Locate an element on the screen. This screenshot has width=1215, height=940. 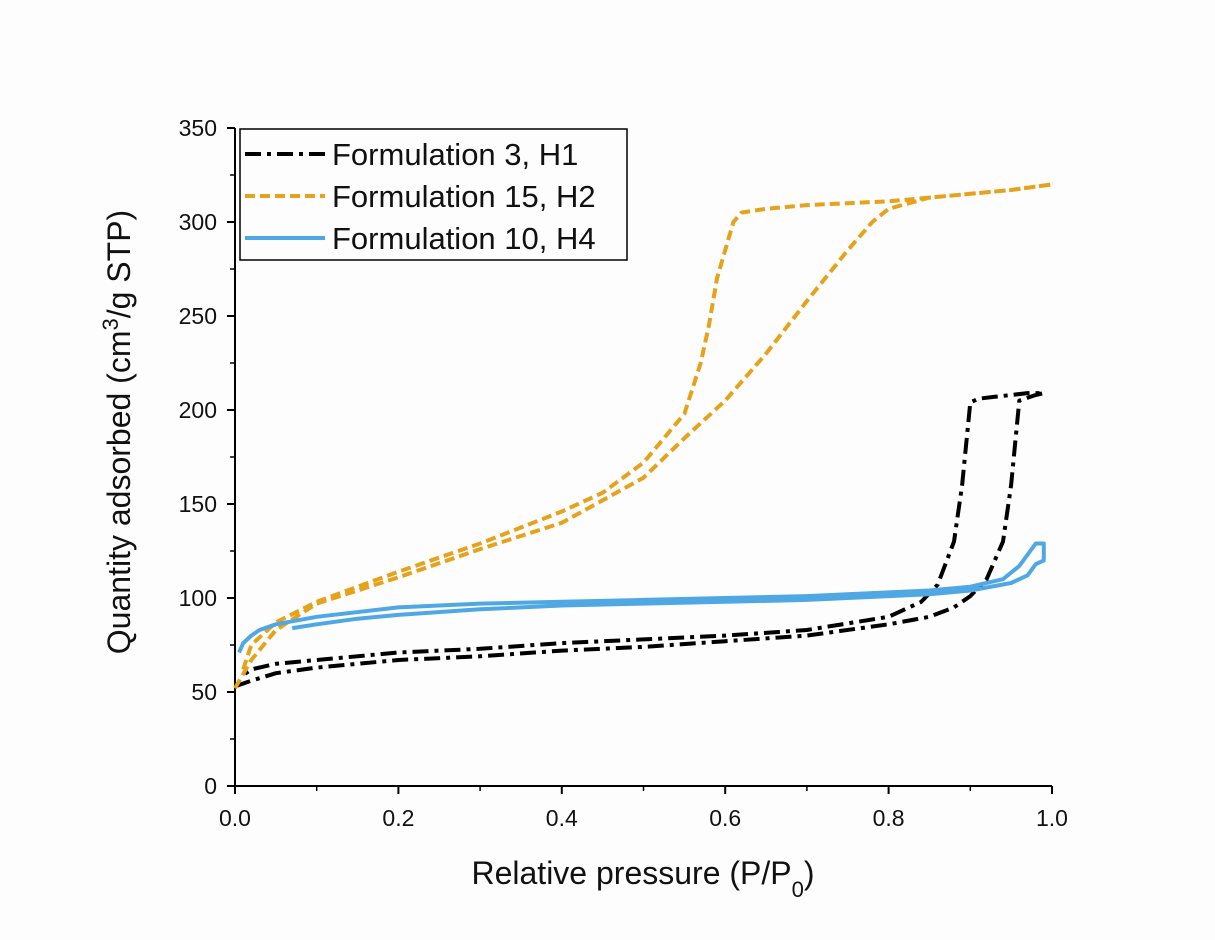
x-tick-label: 0.8 is located at coordinates (889, 818).